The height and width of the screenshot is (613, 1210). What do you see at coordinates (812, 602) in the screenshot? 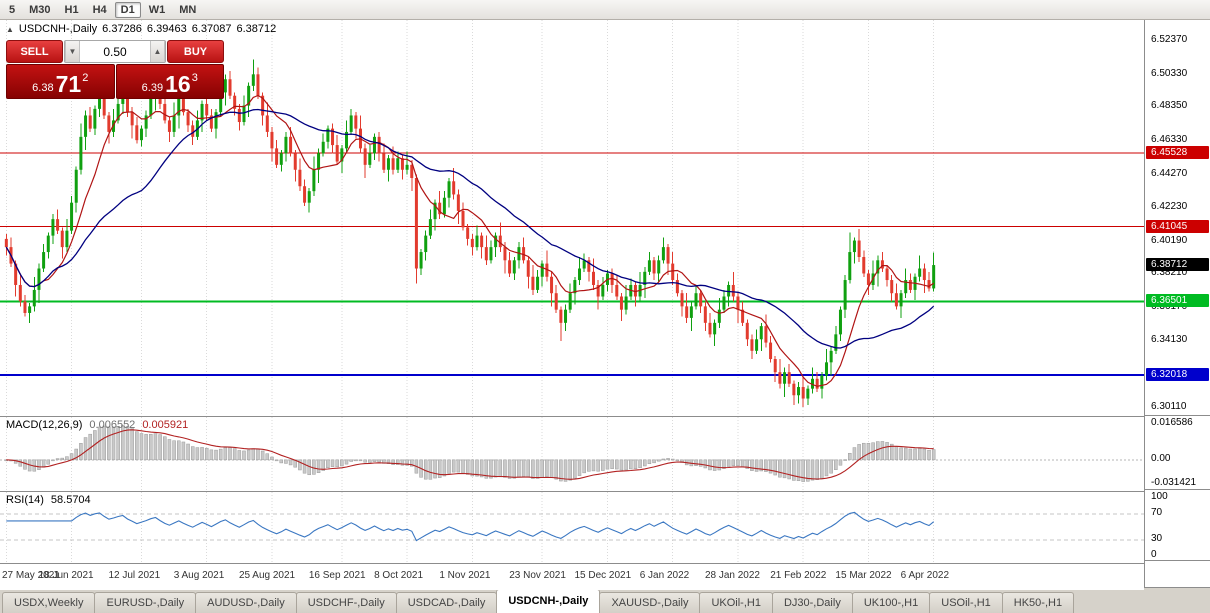
I see `chart-tab-dj30-daily: DJ30-,Daily` at bounding box center [812, 602].